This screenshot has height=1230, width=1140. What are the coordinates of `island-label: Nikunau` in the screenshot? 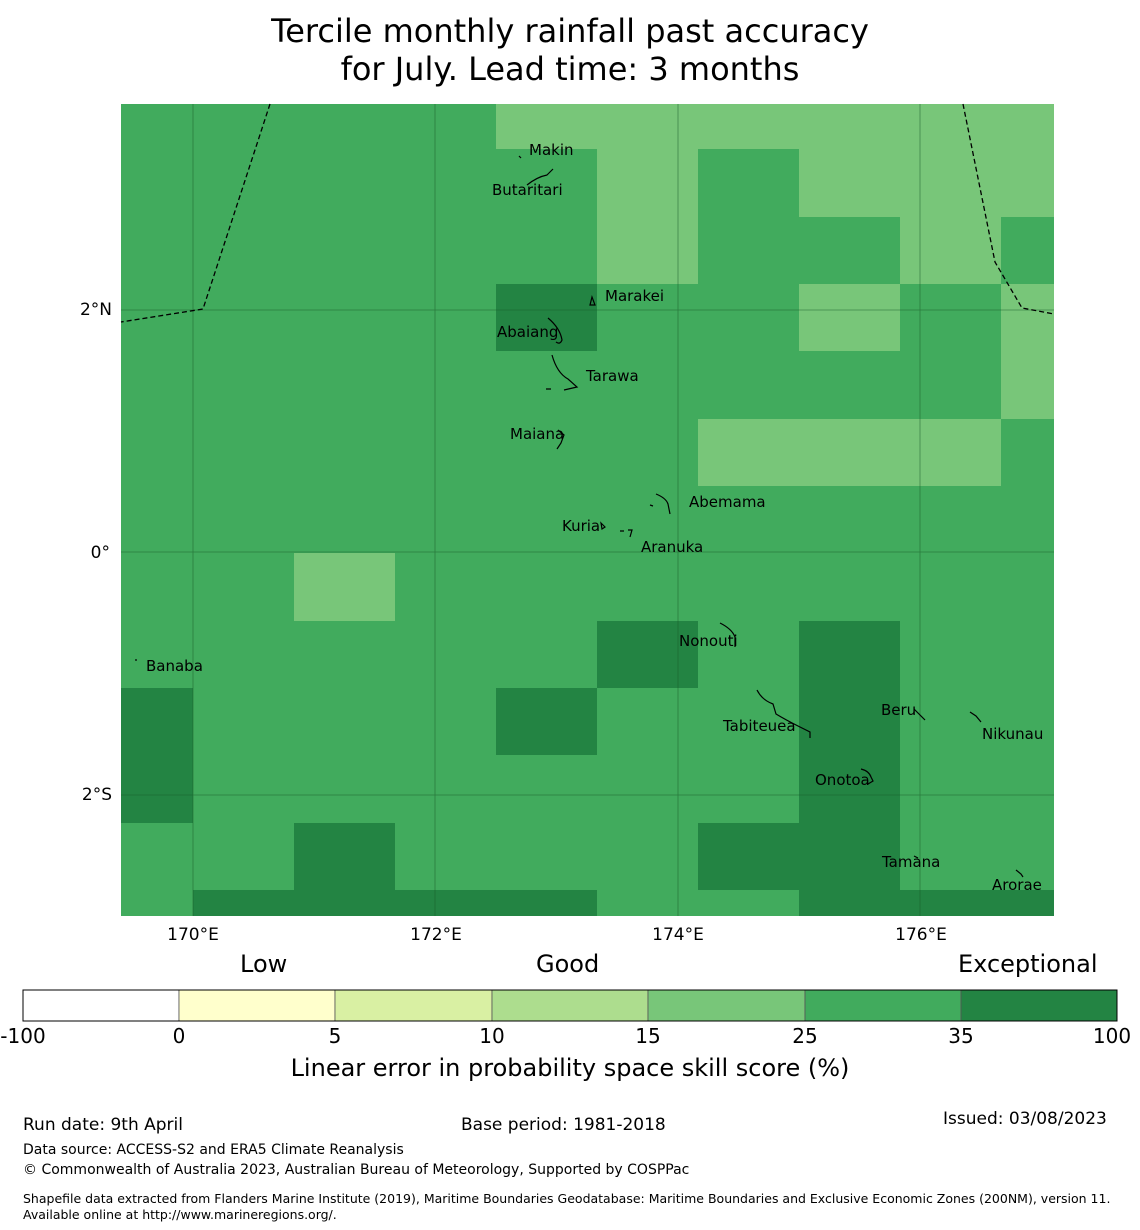 It's located at (1012, 734).